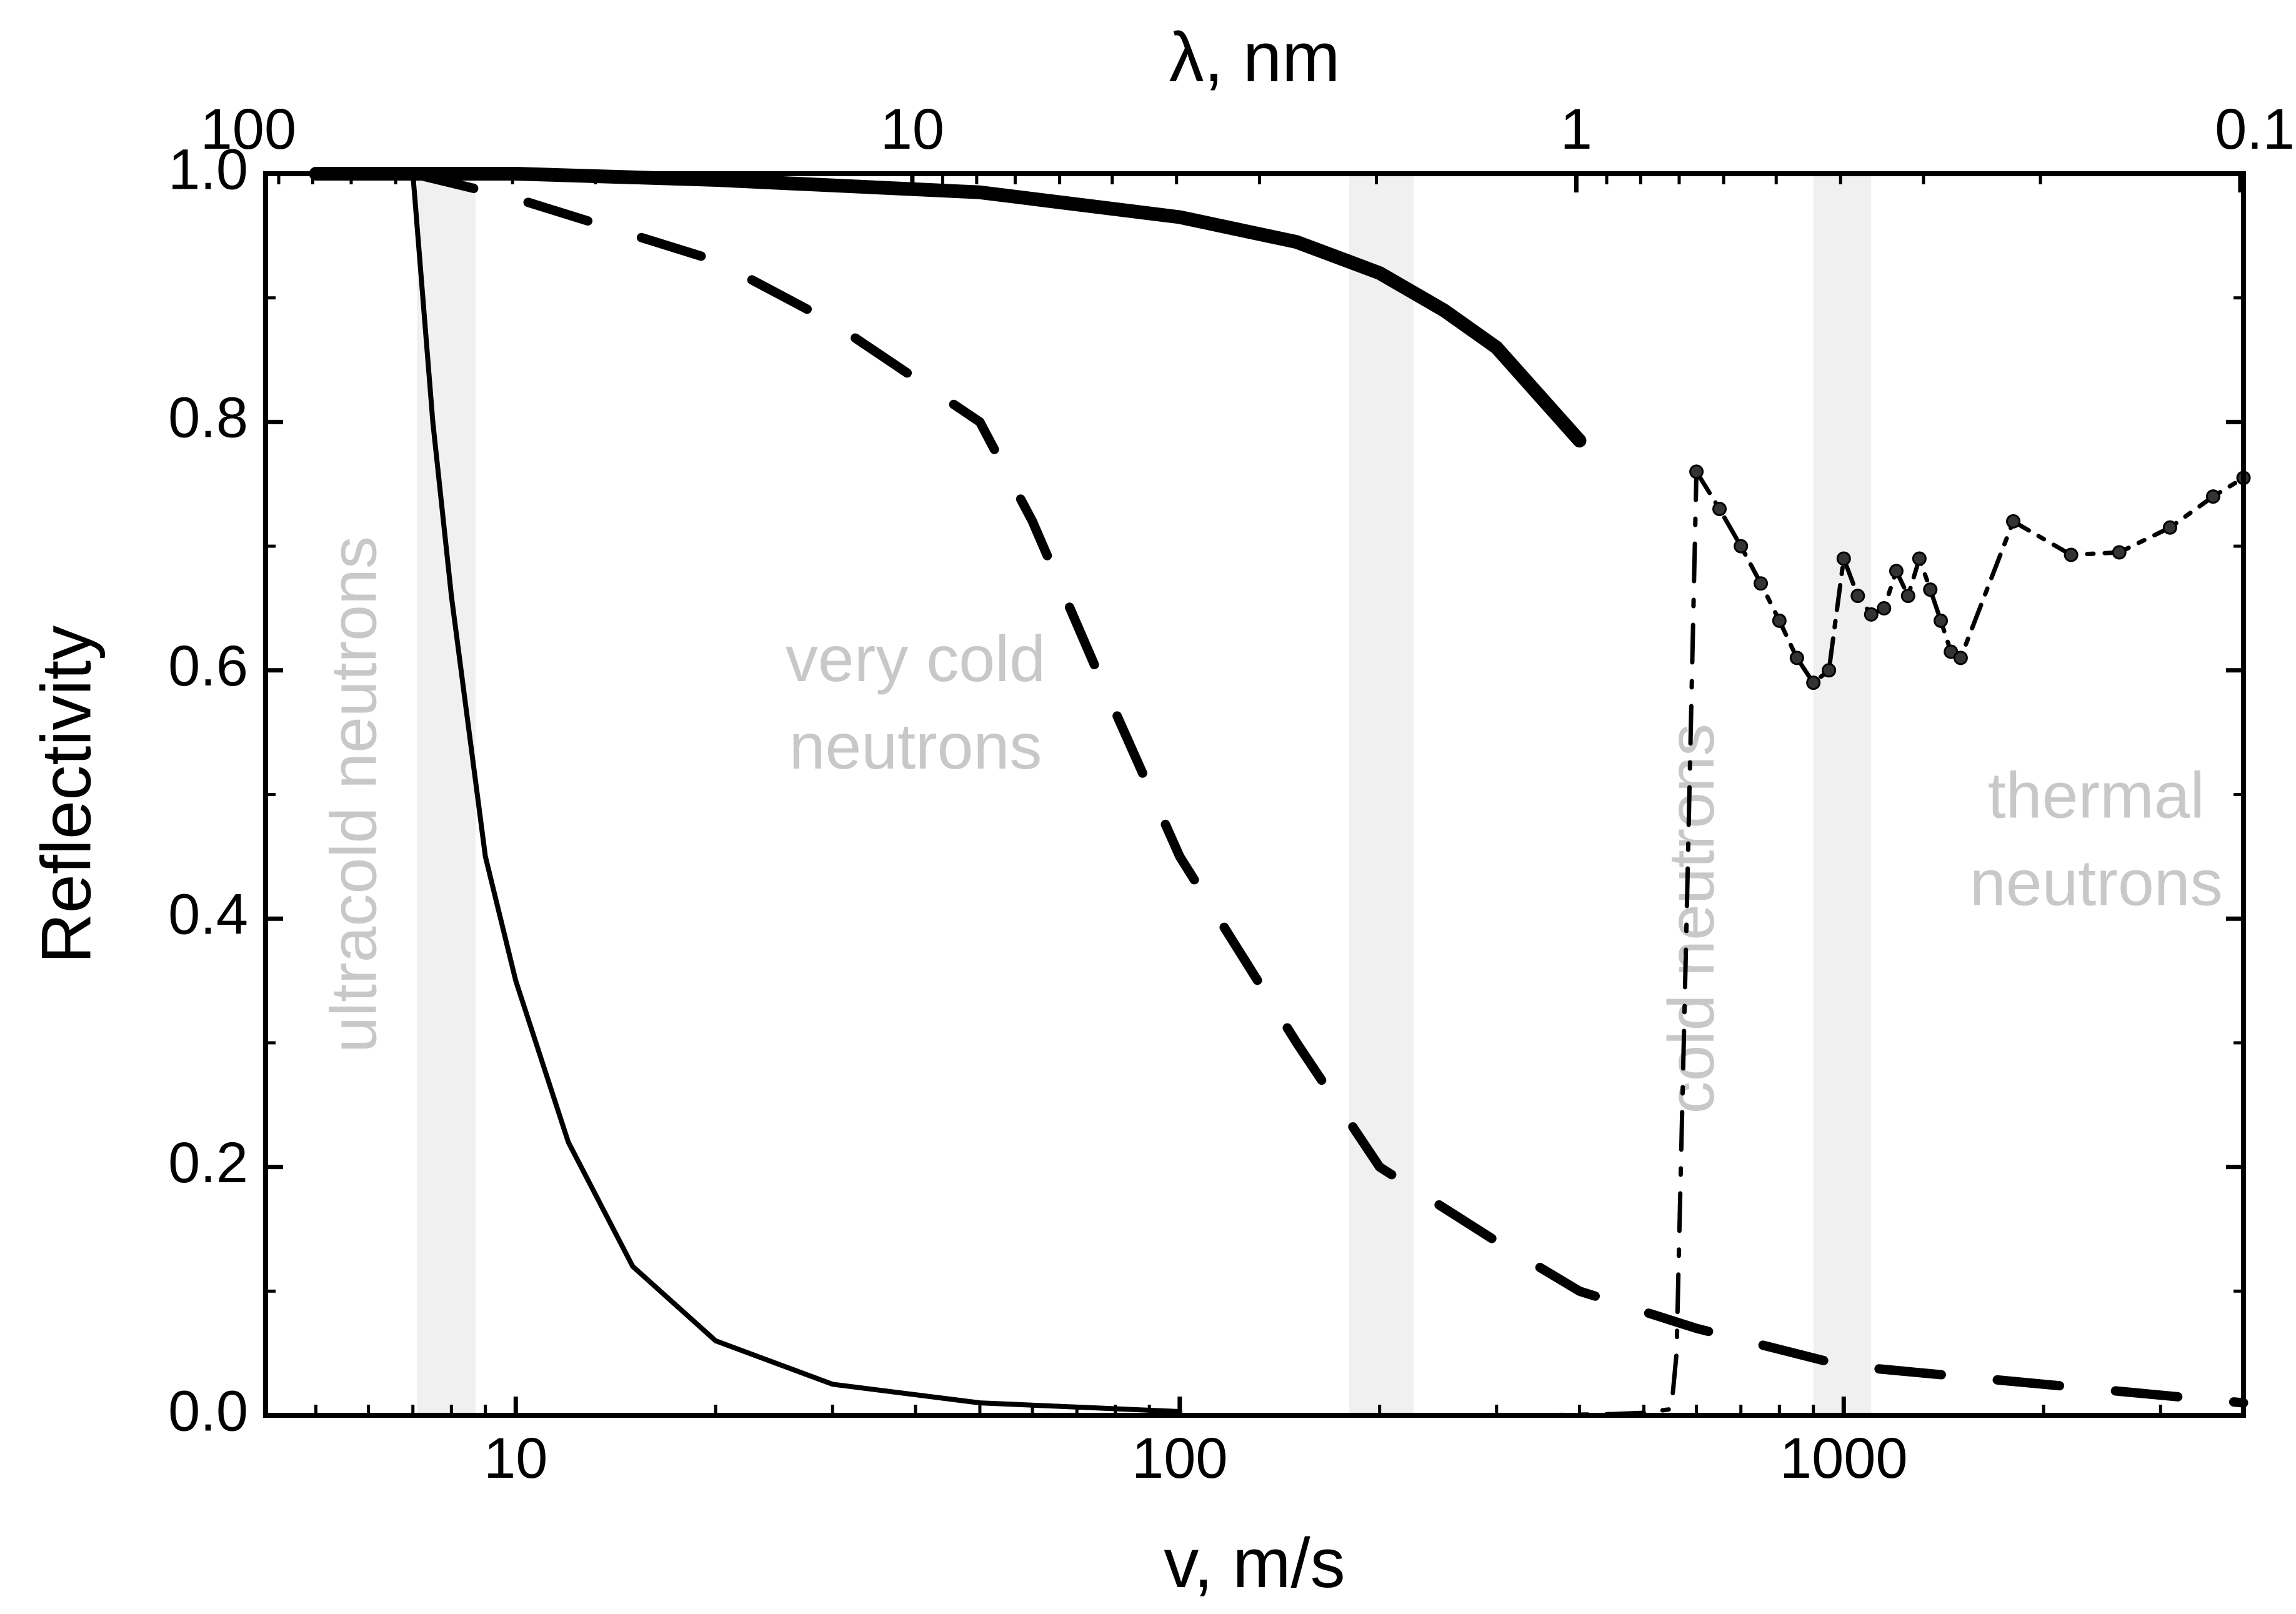 This screenshot has height=1614, width=2296. I want to click on series-line-thick-solid, so click(948, 307).